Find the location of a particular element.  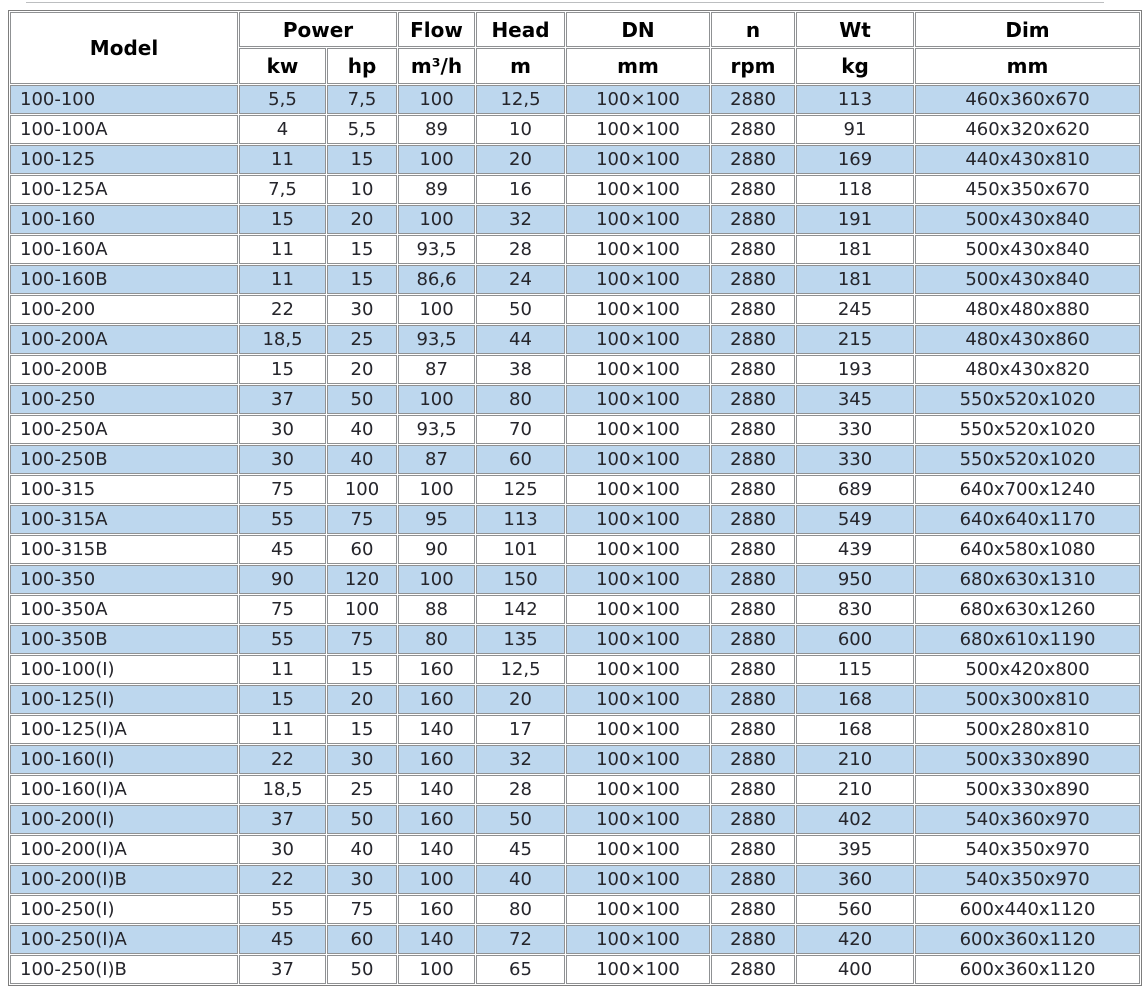

cell-power-kw: 30 is located at coordinates (282, 459).